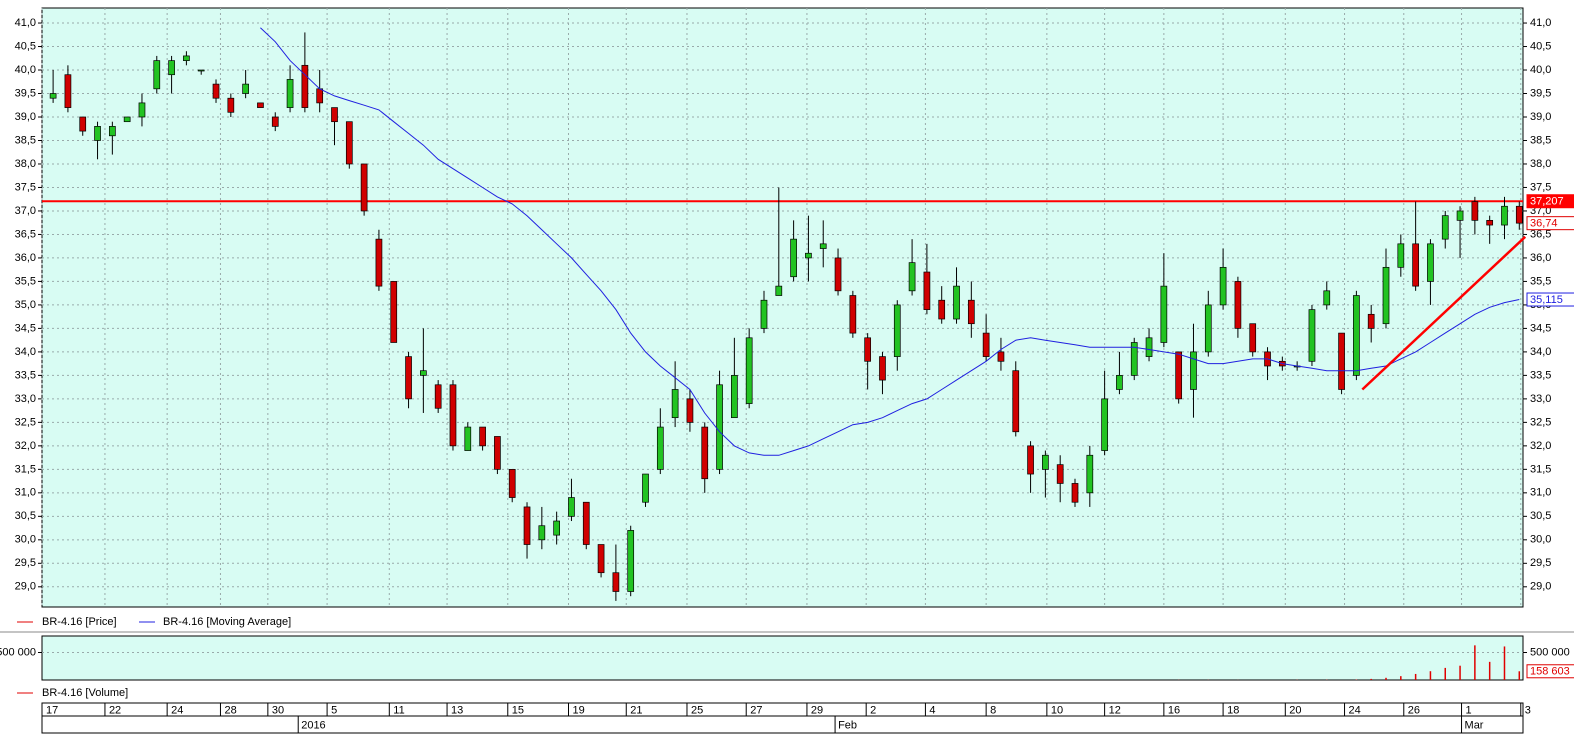 This screenshot has height=740, width=1574. I want to click on y-tick-label: 38,5, so click(1540, 140).